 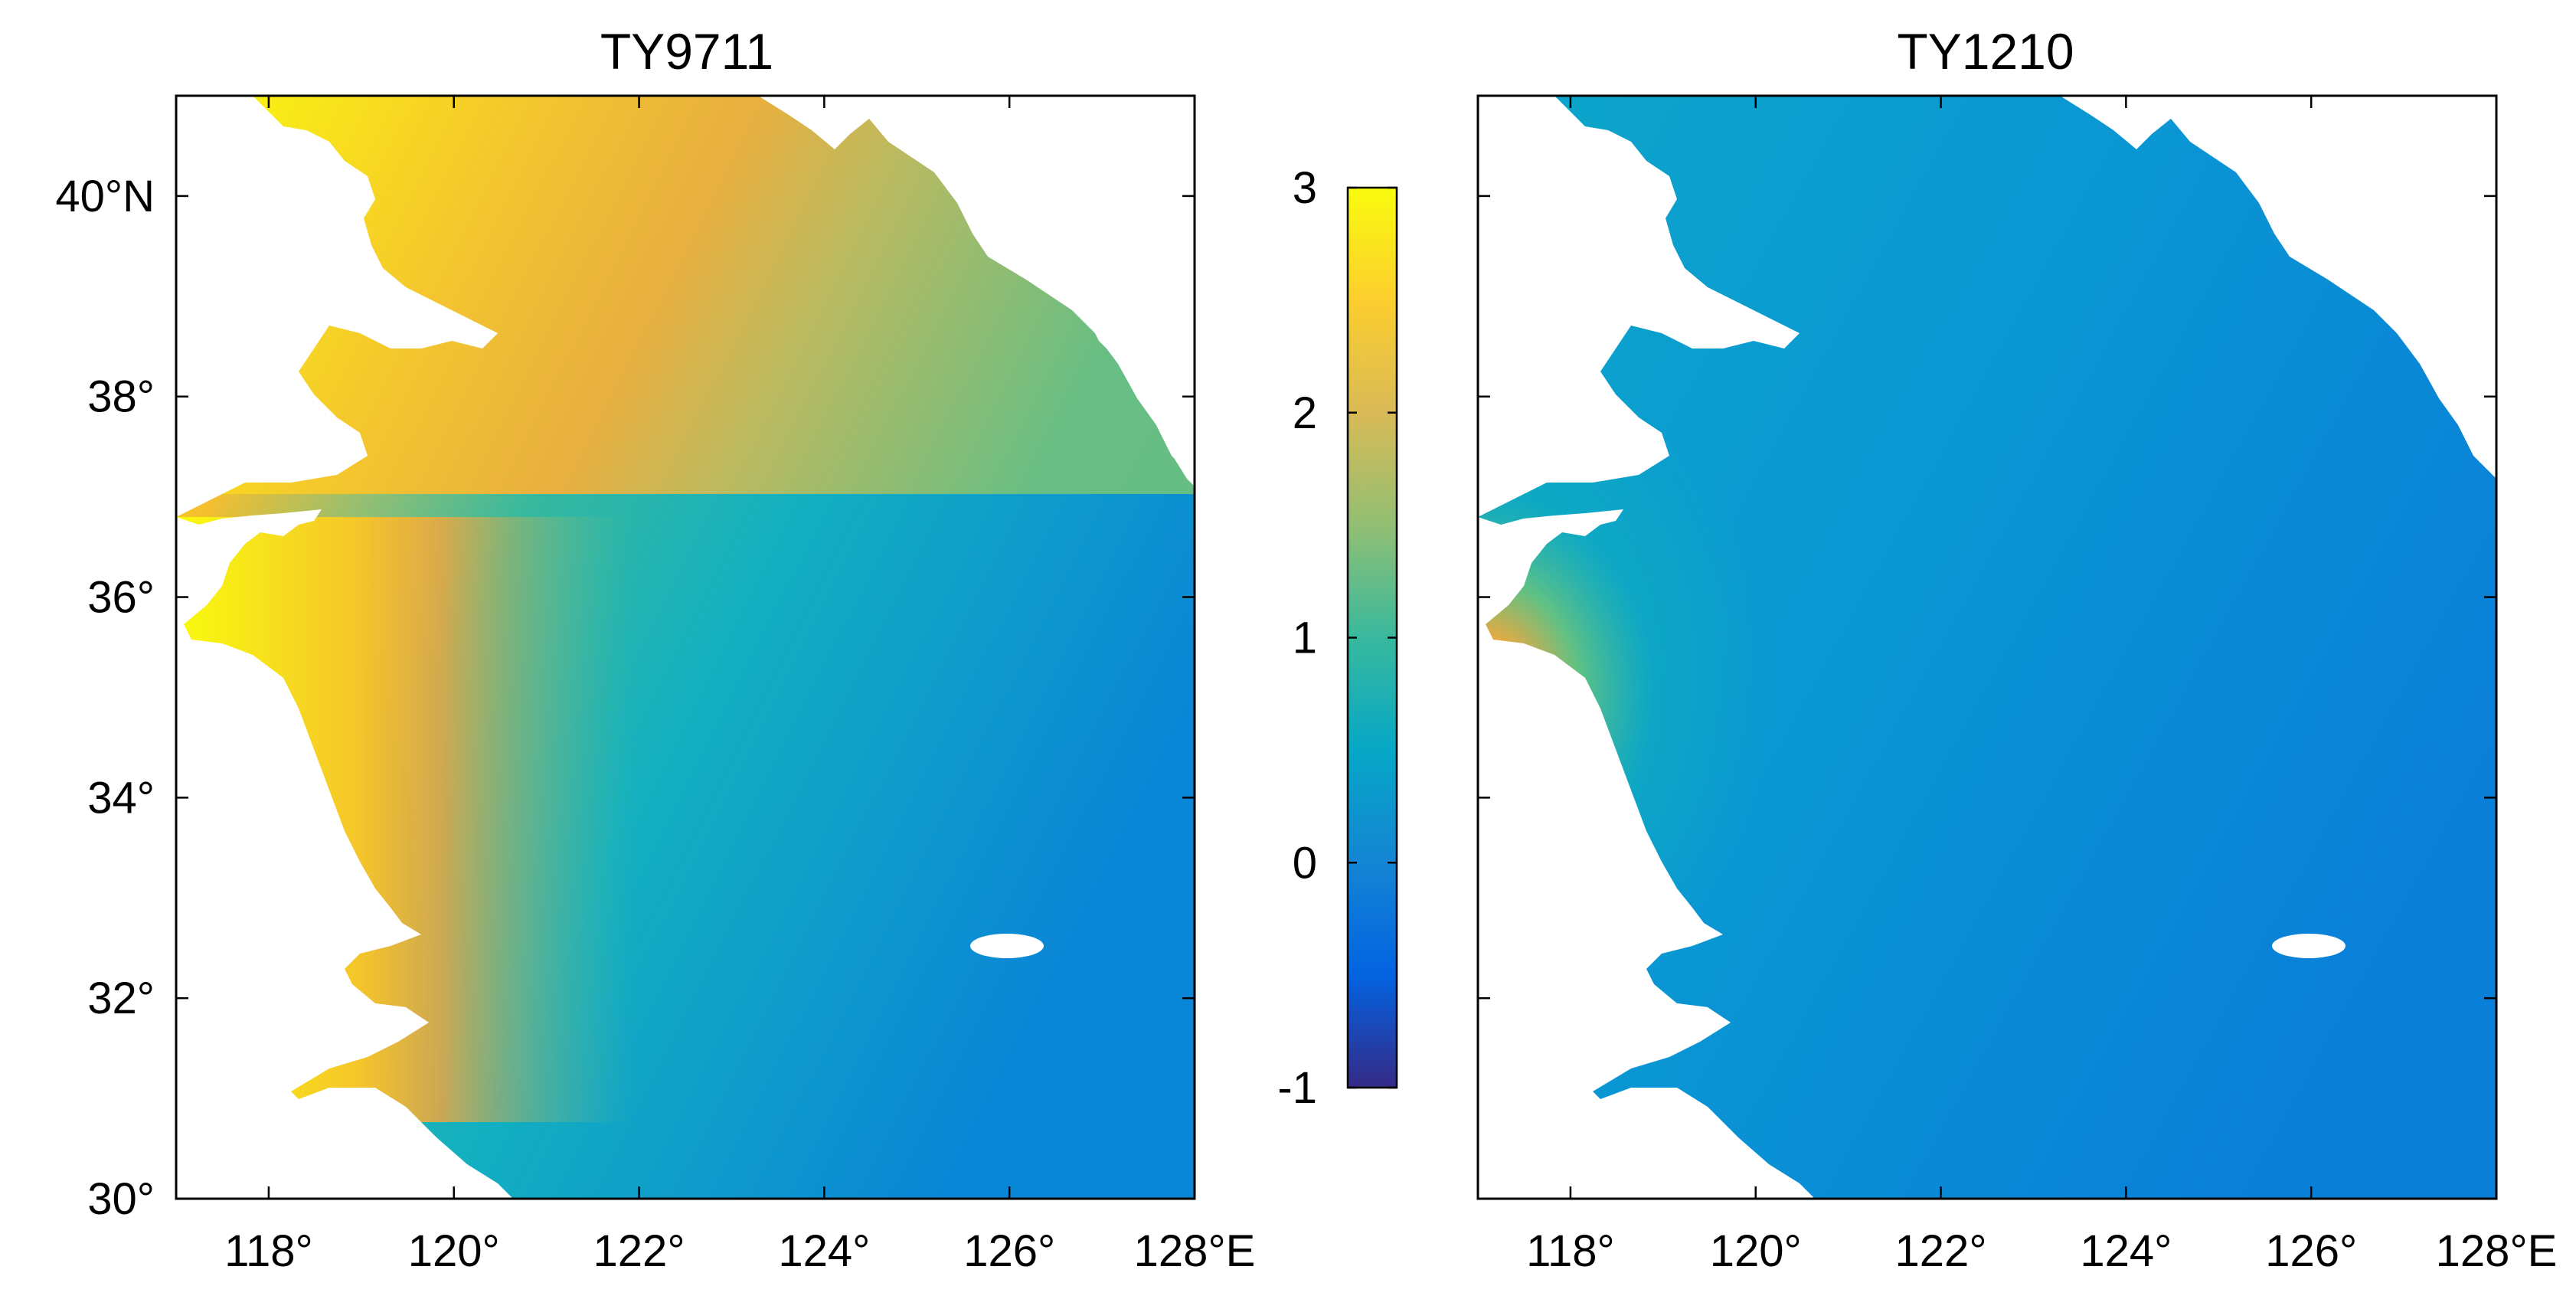 What do you see at coordinates (121, 1199) in the screenshot?
I see `y-tick-label: 30°` at bounding box center [121, 1199].